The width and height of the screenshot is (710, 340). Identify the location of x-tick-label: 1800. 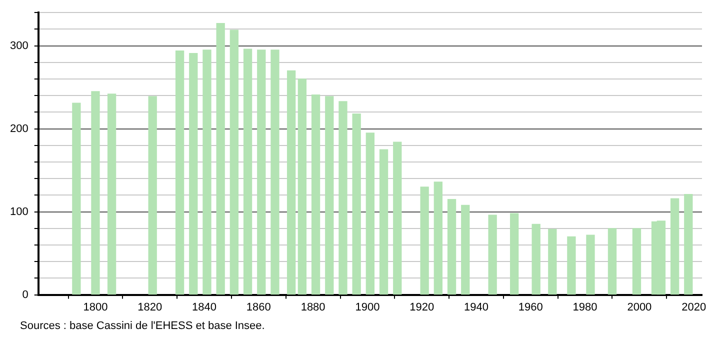
(95, 307).